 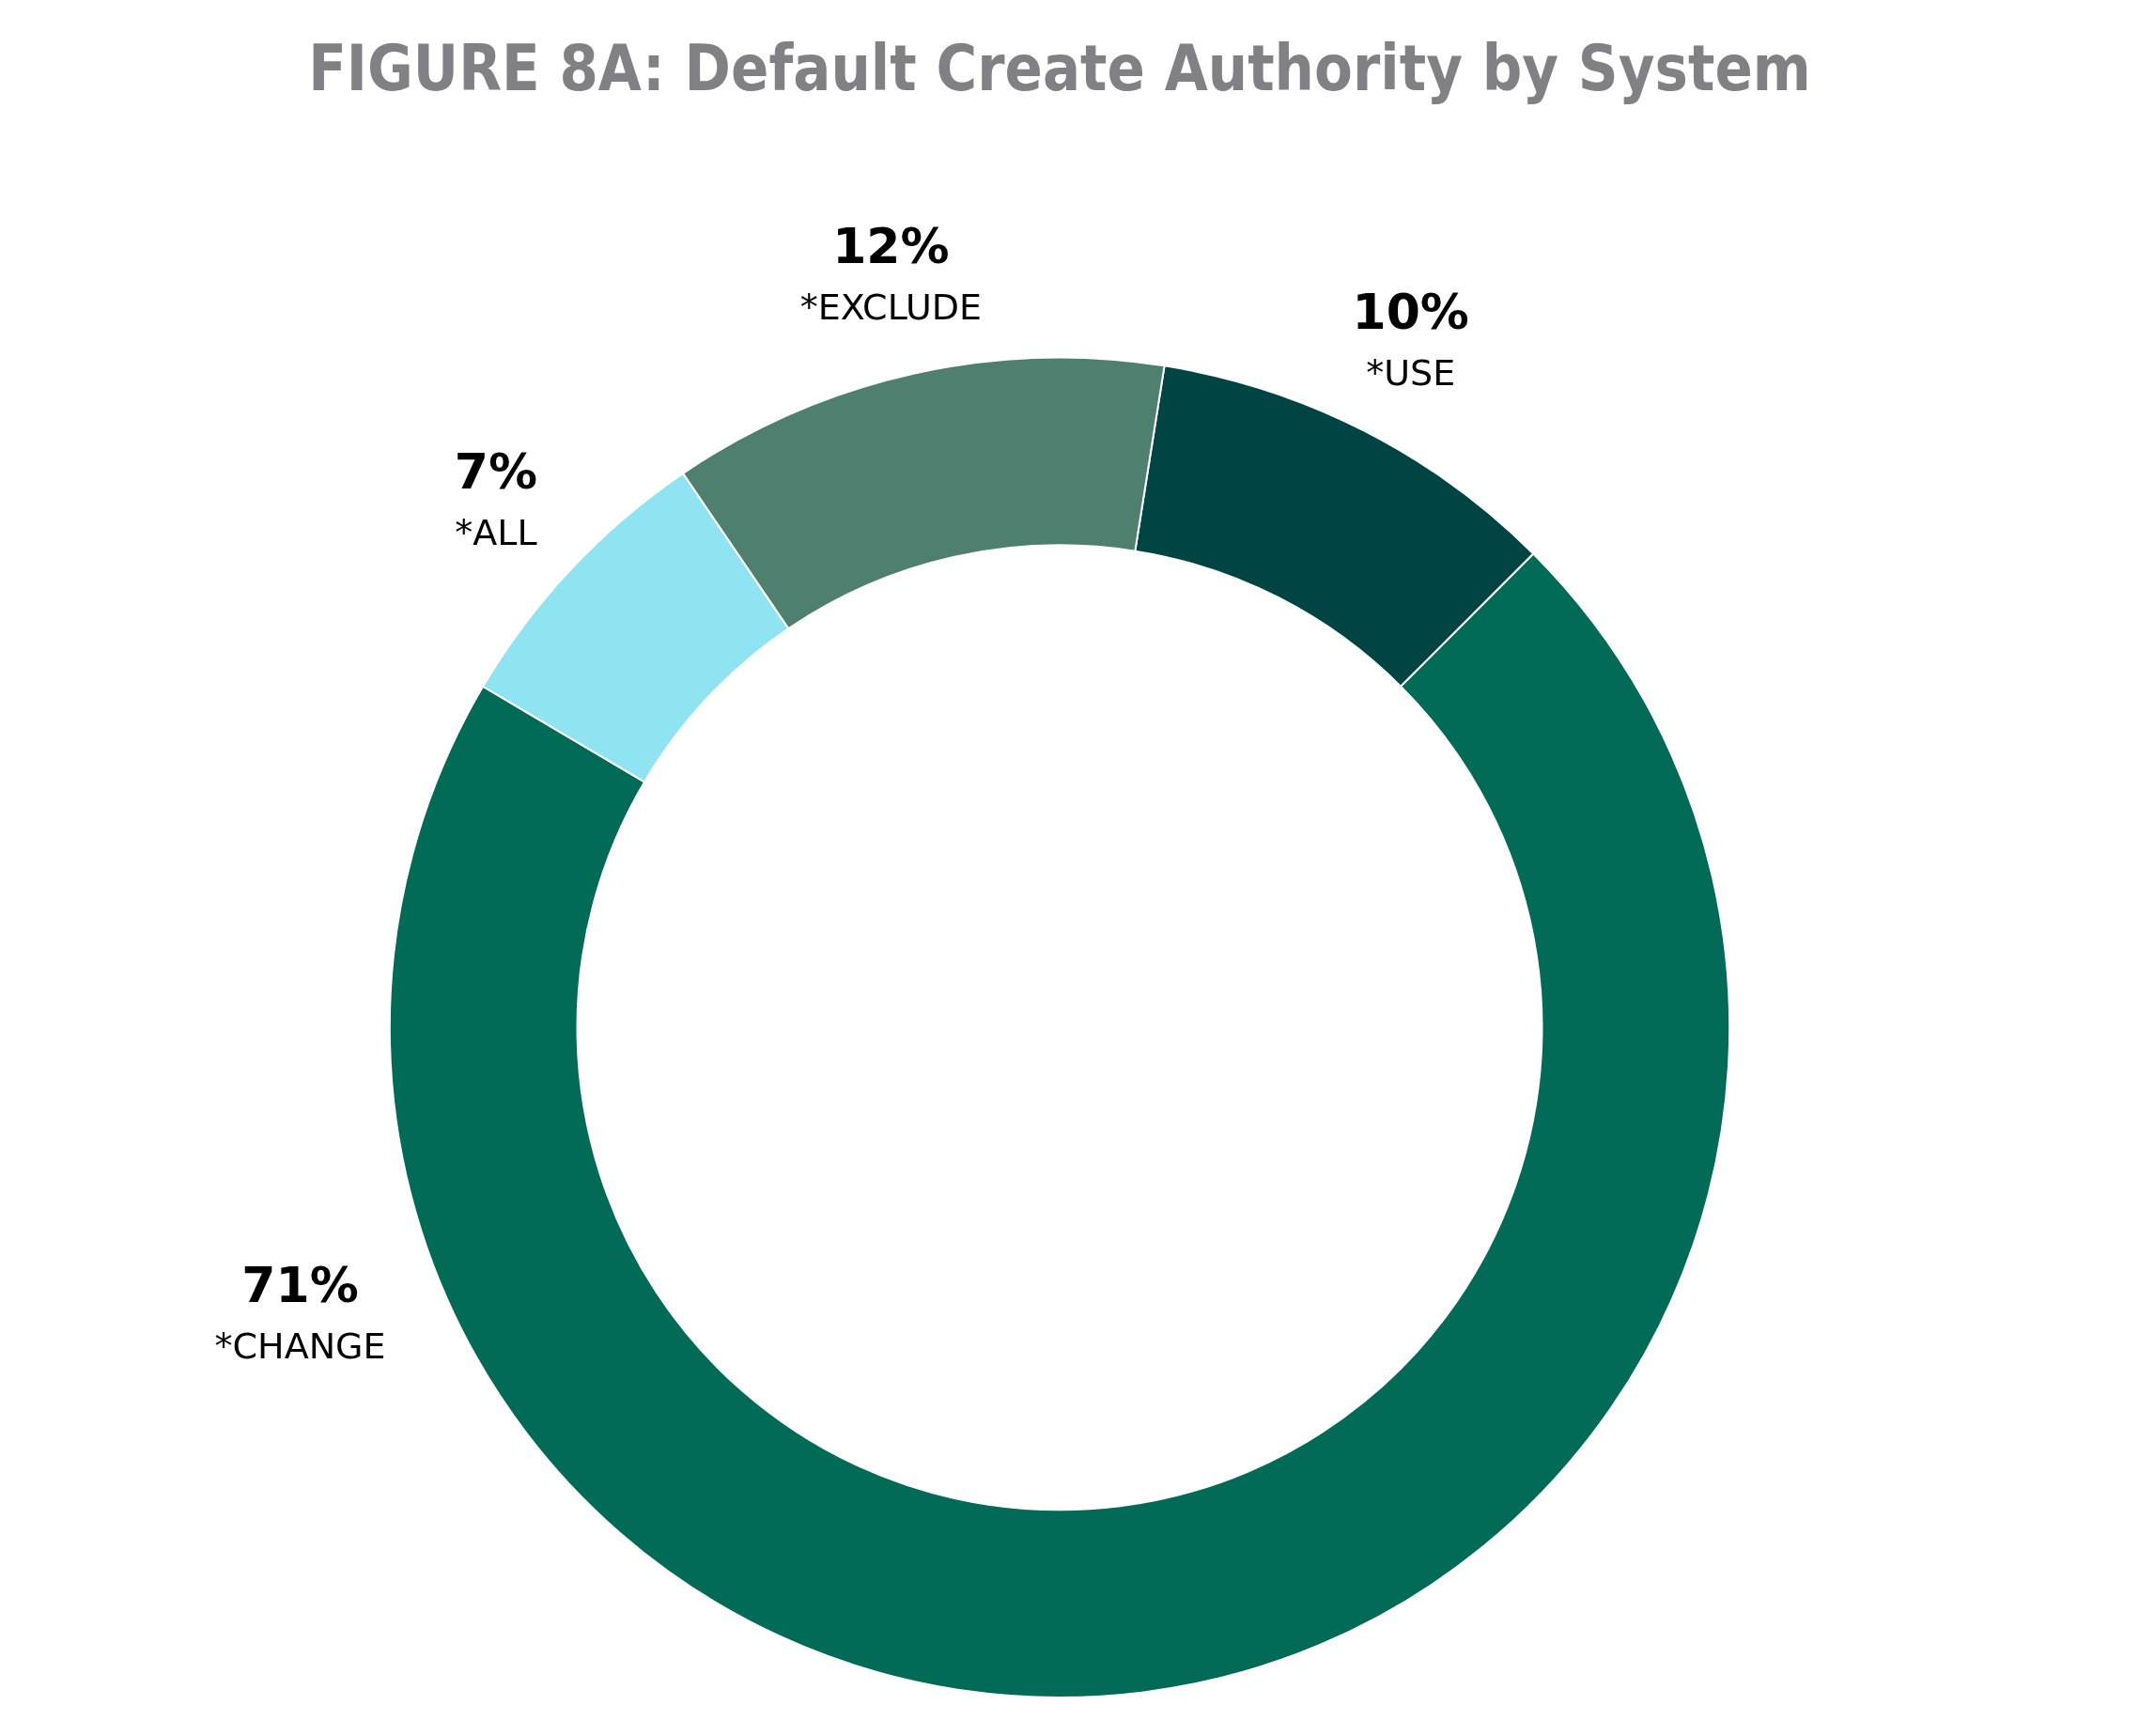 What do you see at coordinates (1411, 373) in the screenshot?
I see `slice-label: *USE` at bounding box center [1411, 373].